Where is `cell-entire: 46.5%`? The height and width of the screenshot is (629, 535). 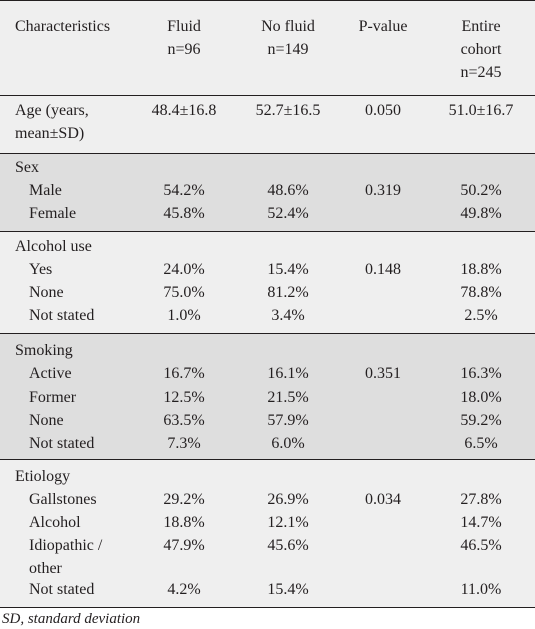 cell-entire: 46.5% is located at coordinates (481, 545).